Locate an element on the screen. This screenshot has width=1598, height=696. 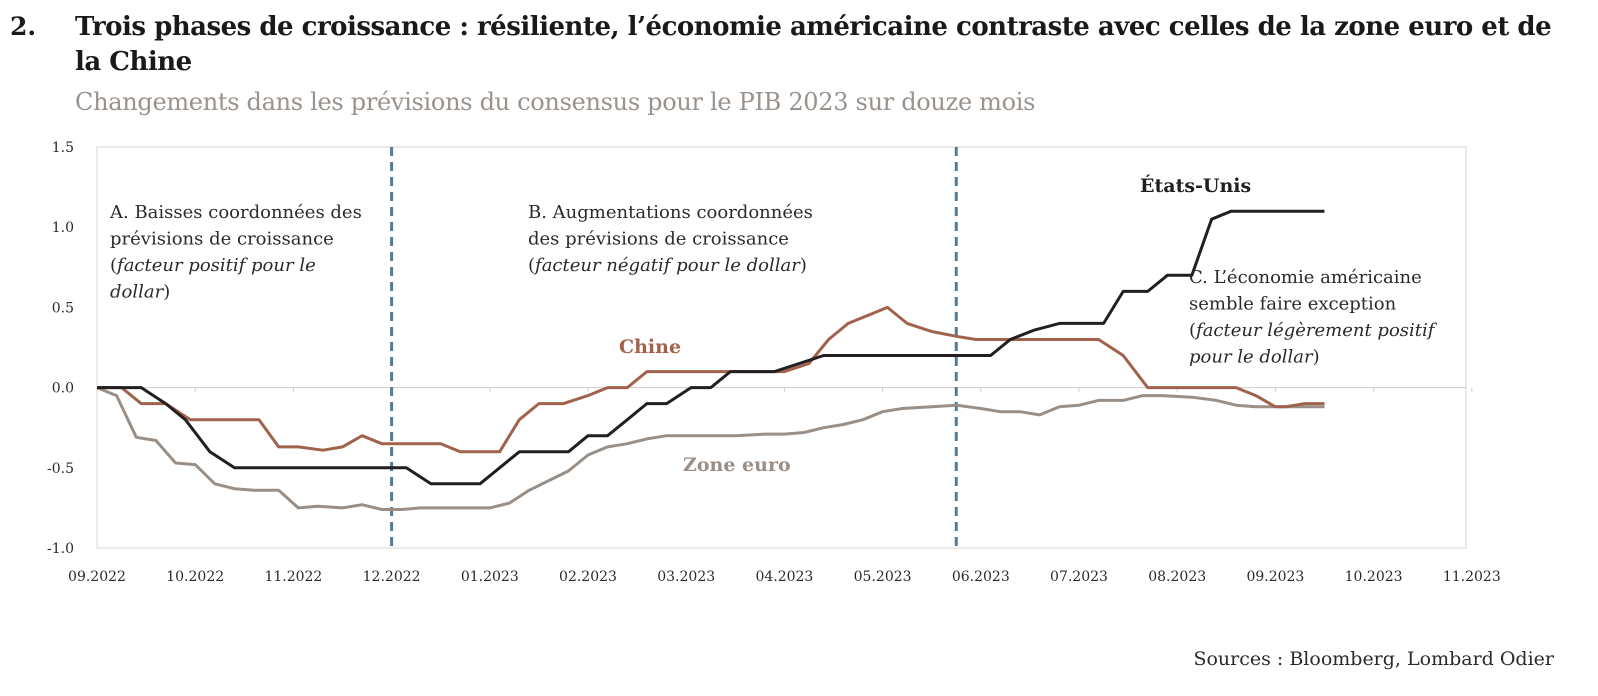
annotation-b-line: B. Augmentations coordonnées is located at coordinates (670, 212).